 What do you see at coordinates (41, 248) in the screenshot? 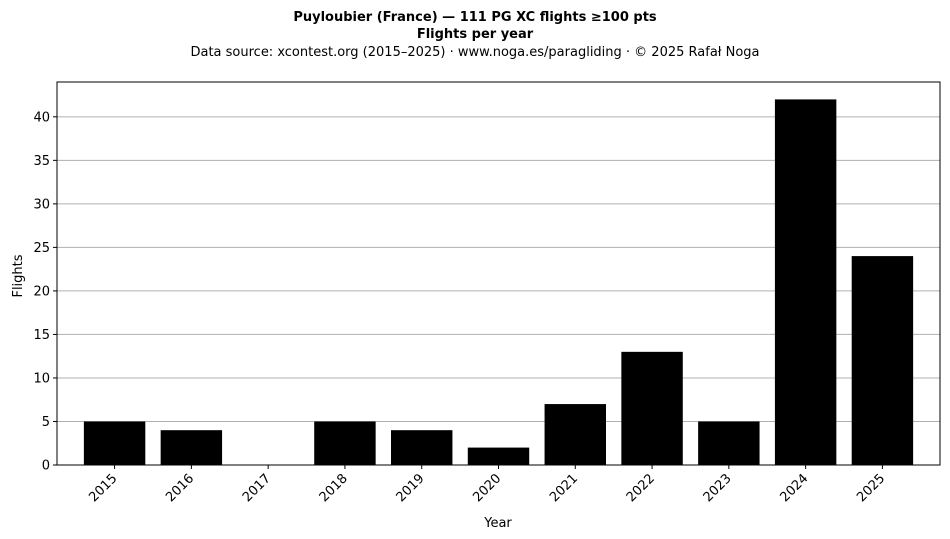
I see `y-tick-label: 25` at bounding box center [41, 248].